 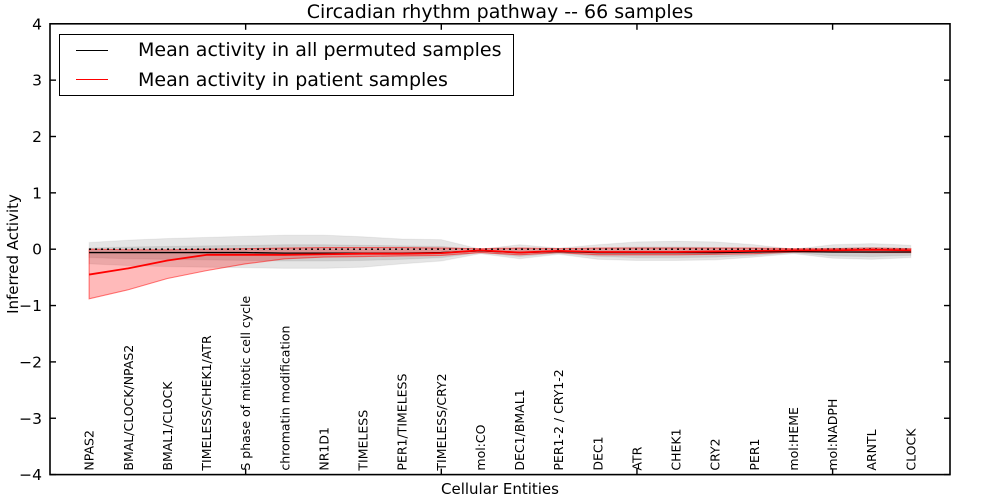 I want to click on x-entity-label: NR1D1, so click(x=323, y=449).